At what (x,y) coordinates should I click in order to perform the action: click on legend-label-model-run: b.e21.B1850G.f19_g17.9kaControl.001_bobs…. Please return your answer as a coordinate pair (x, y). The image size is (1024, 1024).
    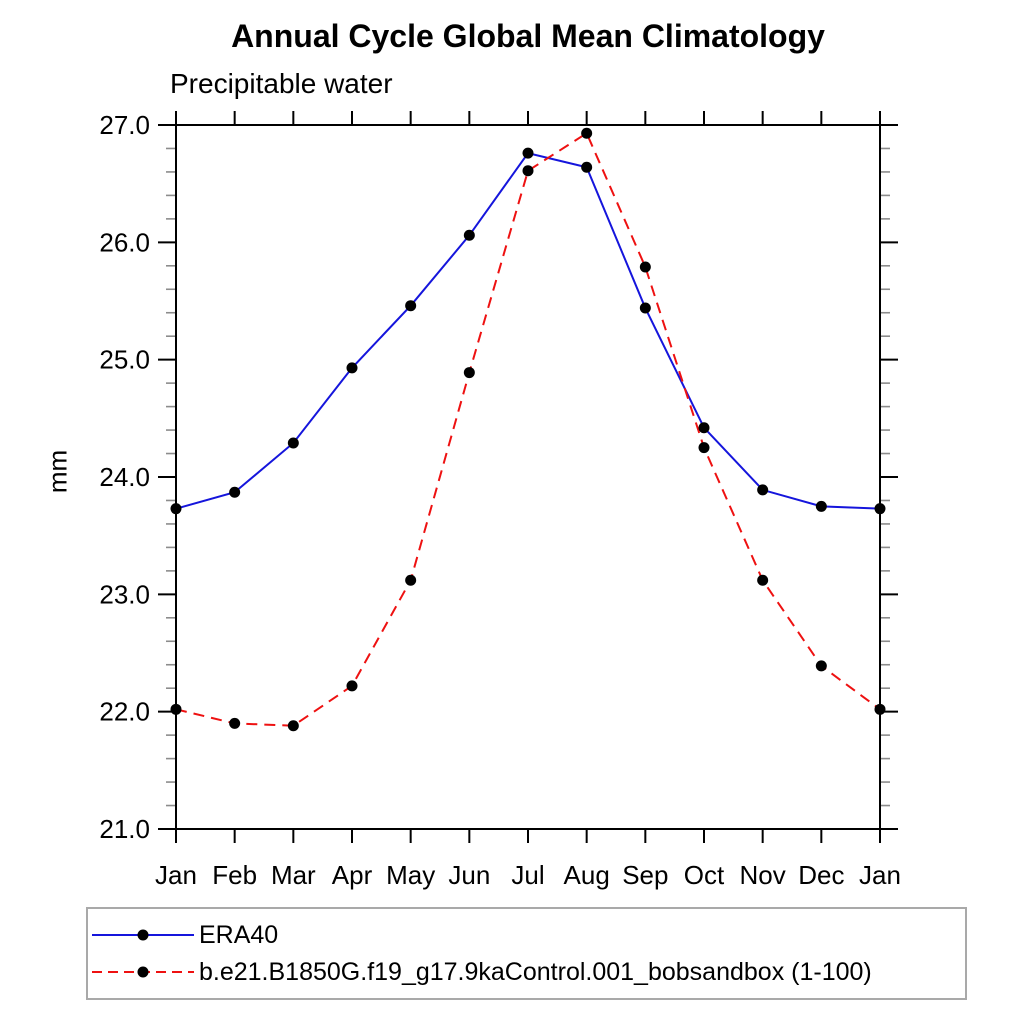
    Looking at the image, I should click on (535, 971).